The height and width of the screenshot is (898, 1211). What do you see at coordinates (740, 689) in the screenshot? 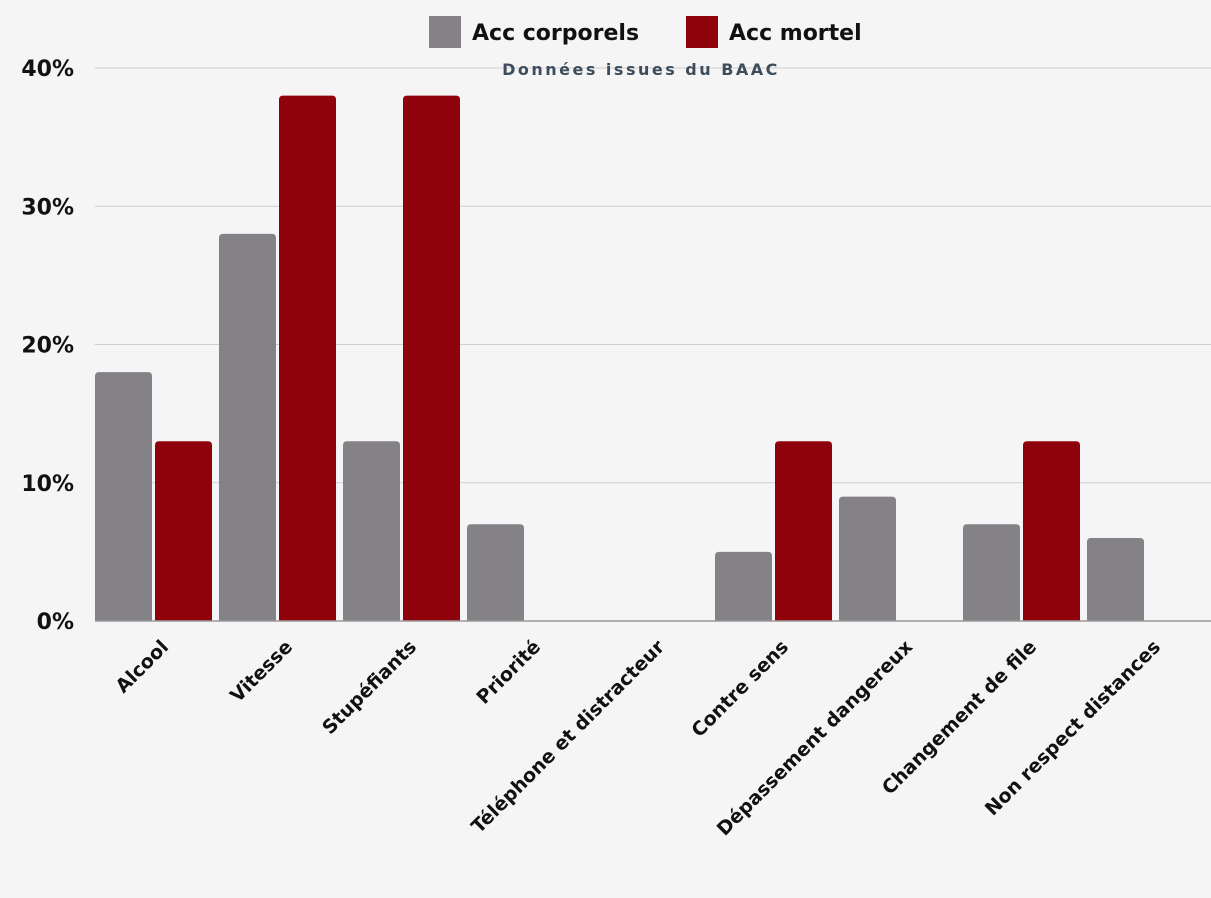
I see `x-tick-label-contre-sens: Contre sens` at bounding box center [740, 689].